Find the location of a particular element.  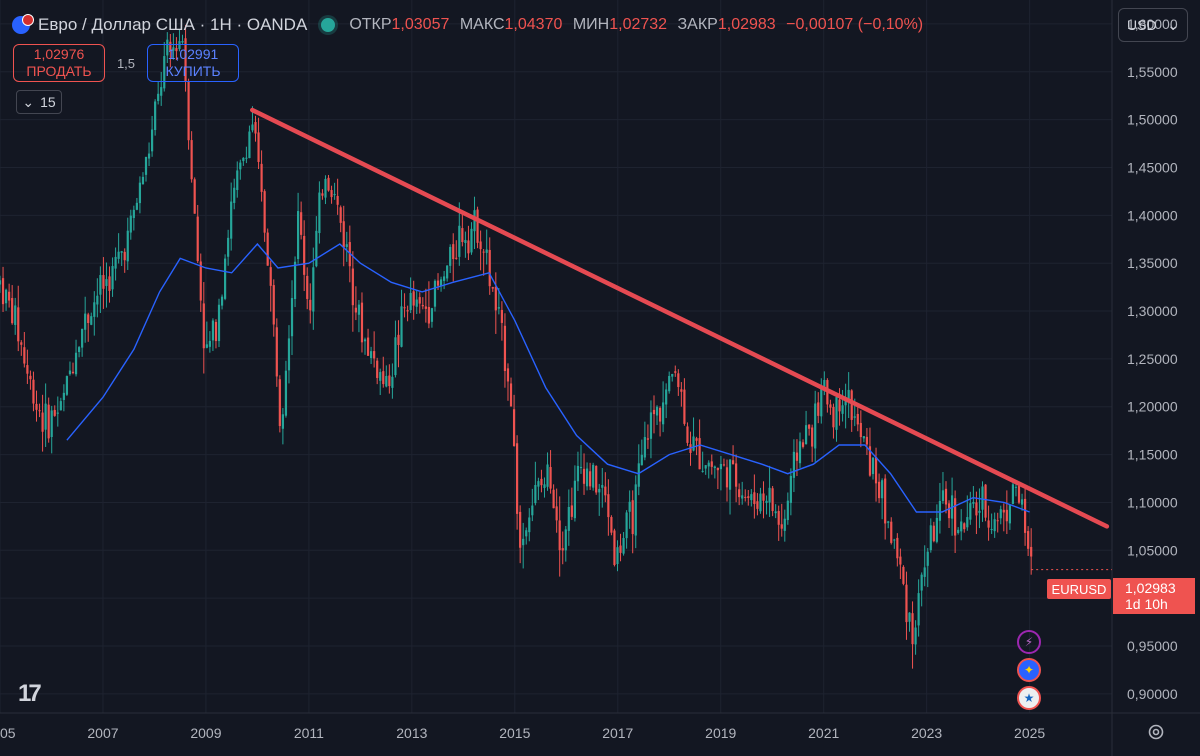

bar-countdown: 1d 10h is located at coordinates (1146, 604).